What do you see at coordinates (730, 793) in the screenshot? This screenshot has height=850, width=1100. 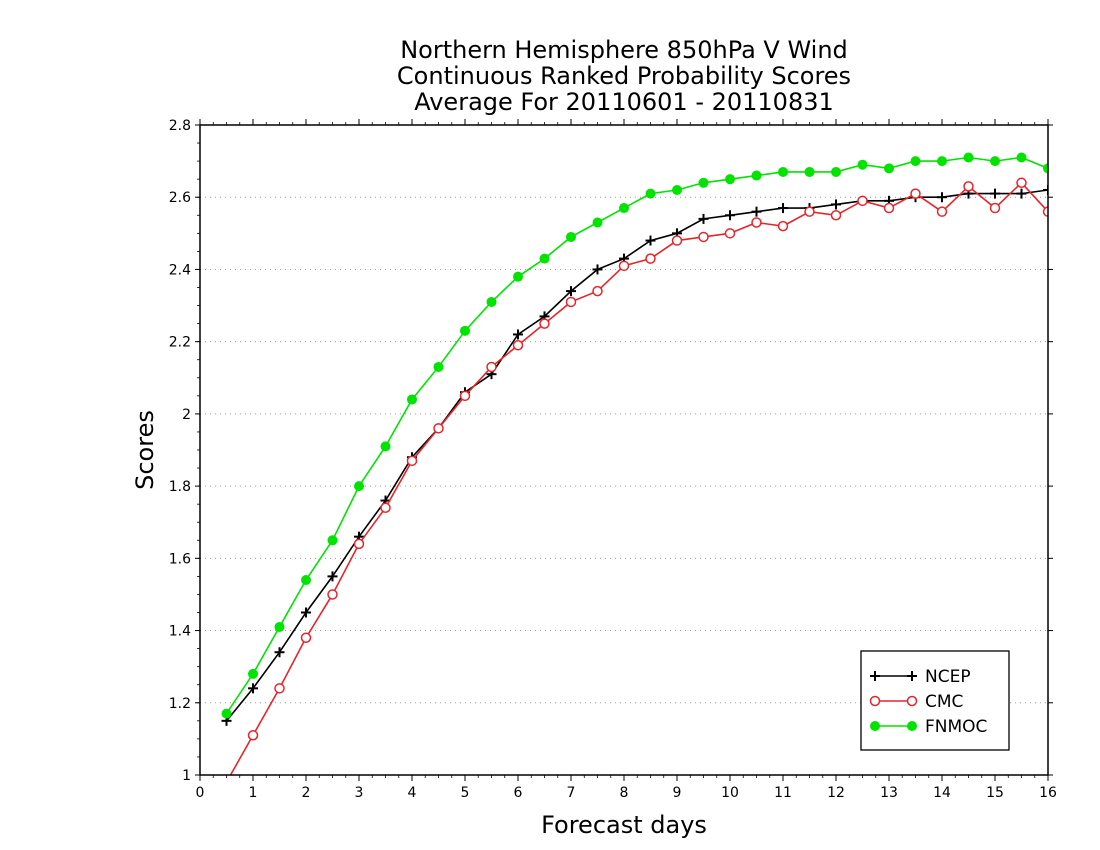 I see `x-tick-label: 10` at bounding box center [730, 793].